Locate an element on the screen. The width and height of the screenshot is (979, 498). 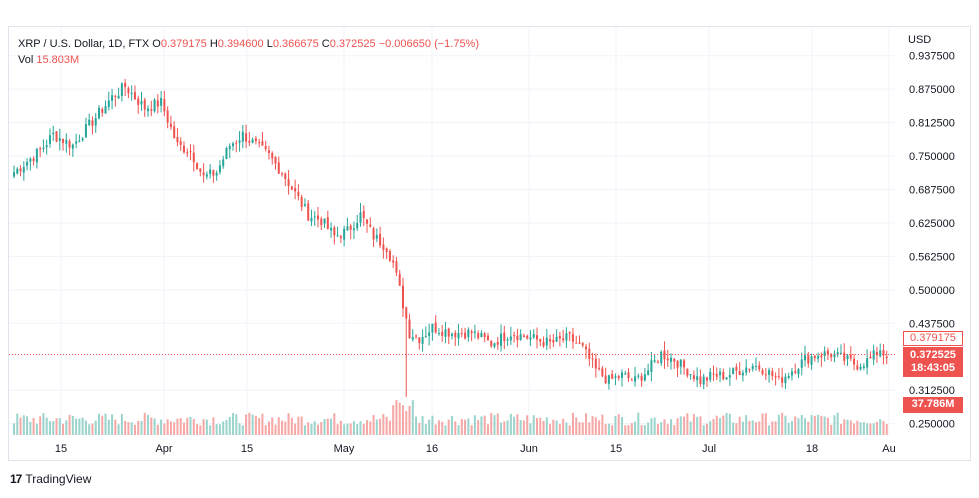
countdown-value: 18:43:05 is located at coordinates (933, 368).